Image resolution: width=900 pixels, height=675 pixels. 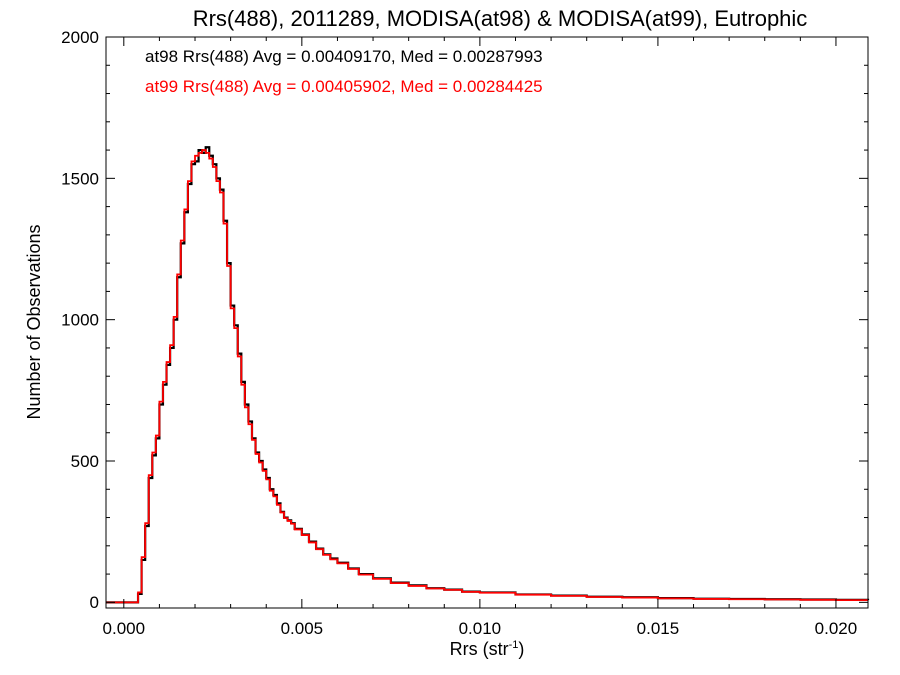 I want to click on y-tick-label-2: 1000, so click(x=80, y=320).